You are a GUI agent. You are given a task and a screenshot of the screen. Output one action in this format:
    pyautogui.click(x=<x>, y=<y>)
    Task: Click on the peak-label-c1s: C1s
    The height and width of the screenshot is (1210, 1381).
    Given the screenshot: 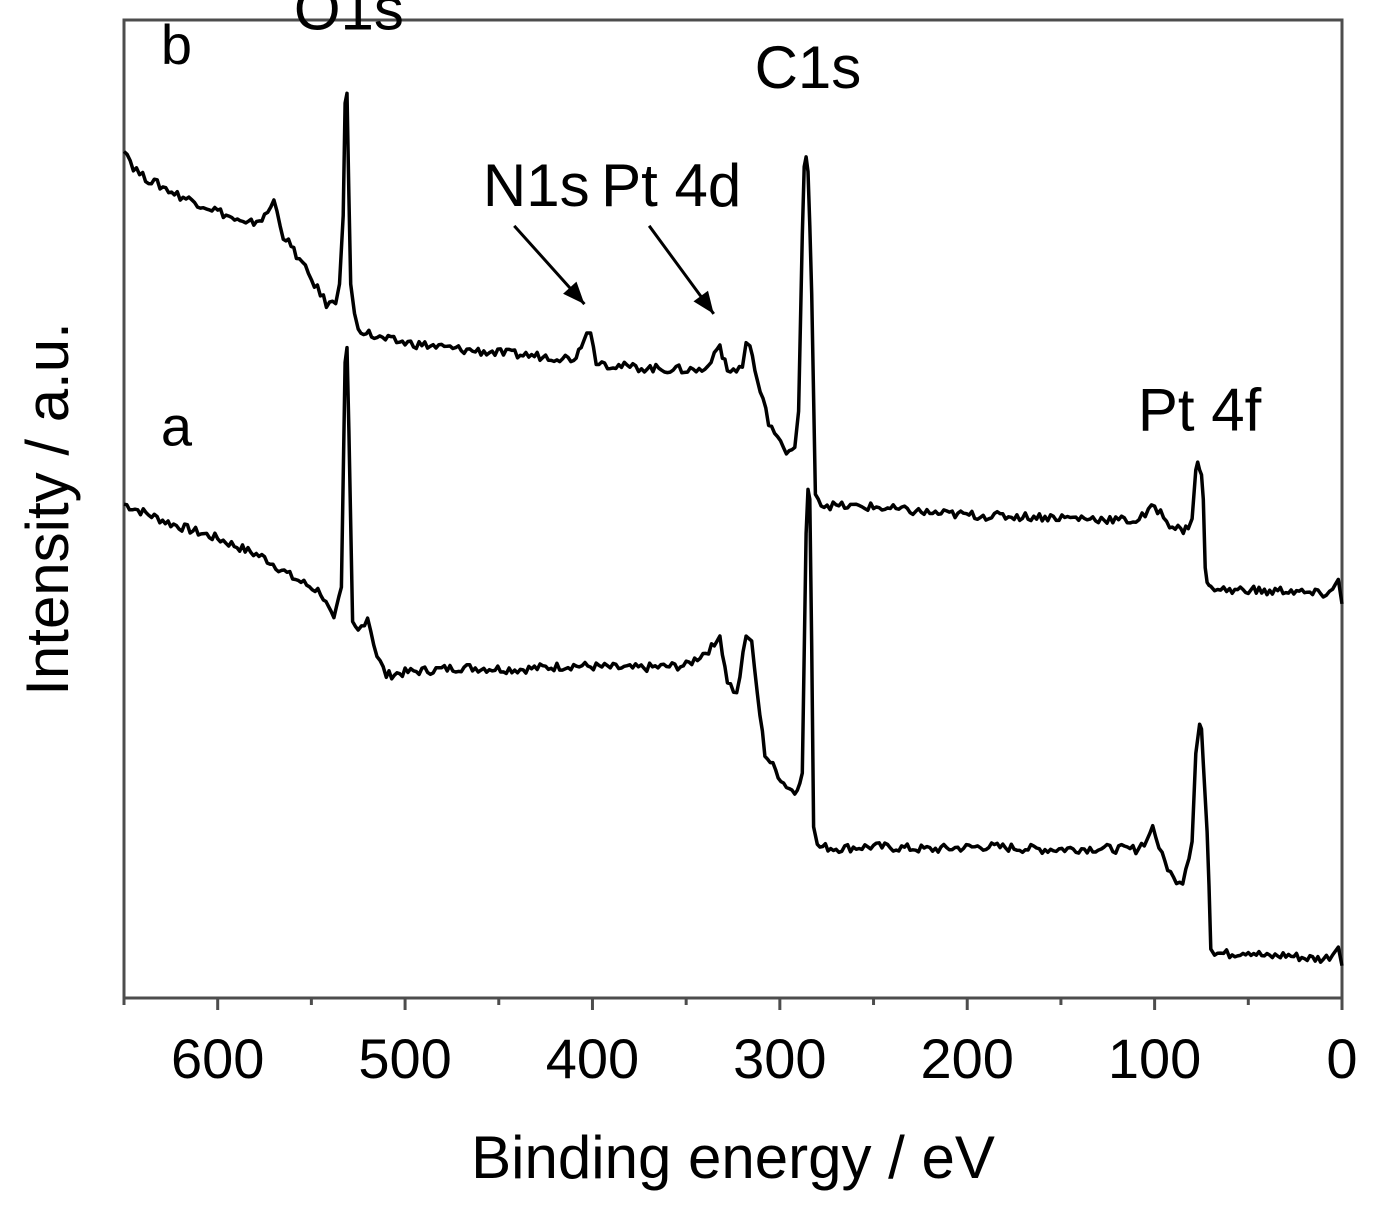 What is the action you would take?
    pyautogui.click(x=808, y=67)
    